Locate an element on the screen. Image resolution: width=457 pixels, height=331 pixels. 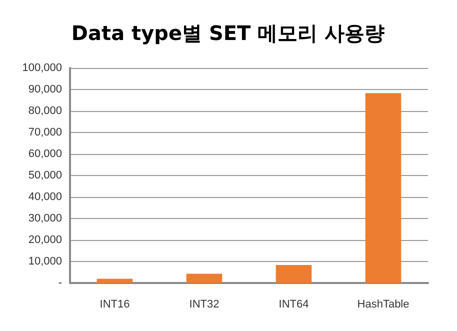
y-tick-label: 80,000 is located at coordinates (45, 111).